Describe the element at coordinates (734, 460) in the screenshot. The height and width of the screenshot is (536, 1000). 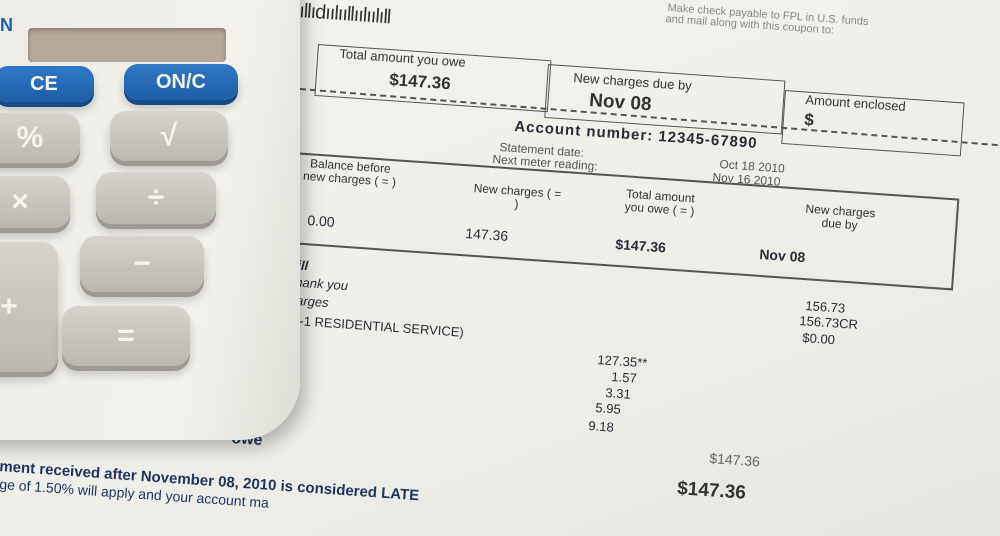
I see `subtotal: $147.36` at that location.